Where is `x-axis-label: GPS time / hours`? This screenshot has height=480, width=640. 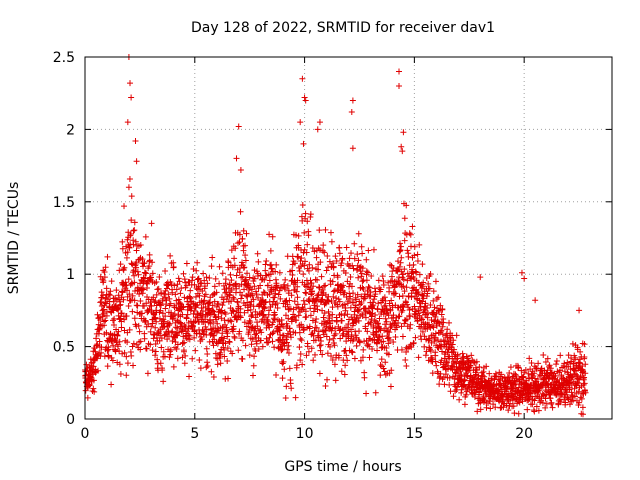
x-axis-label: GPS time / hours is located at coordinates (342, 467).